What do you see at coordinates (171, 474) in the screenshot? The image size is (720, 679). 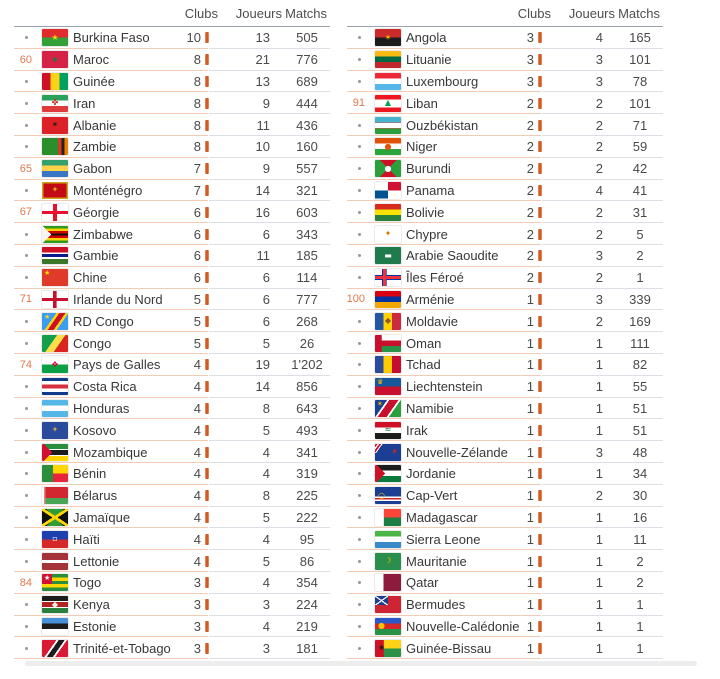 I see `country-row: Bénin 4 4 319` at bounding box center [171, 474].